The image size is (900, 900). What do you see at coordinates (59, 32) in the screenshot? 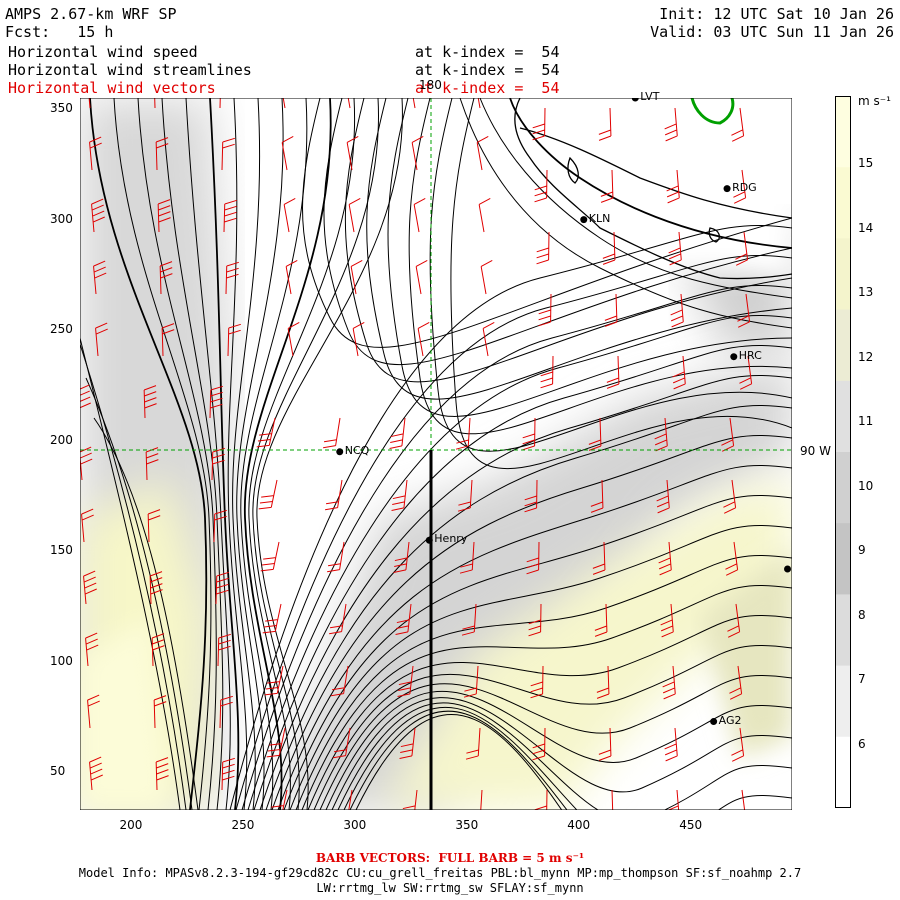
I see `forecast-hour: Fcst: 15 h` at bounding box center [59, 32].